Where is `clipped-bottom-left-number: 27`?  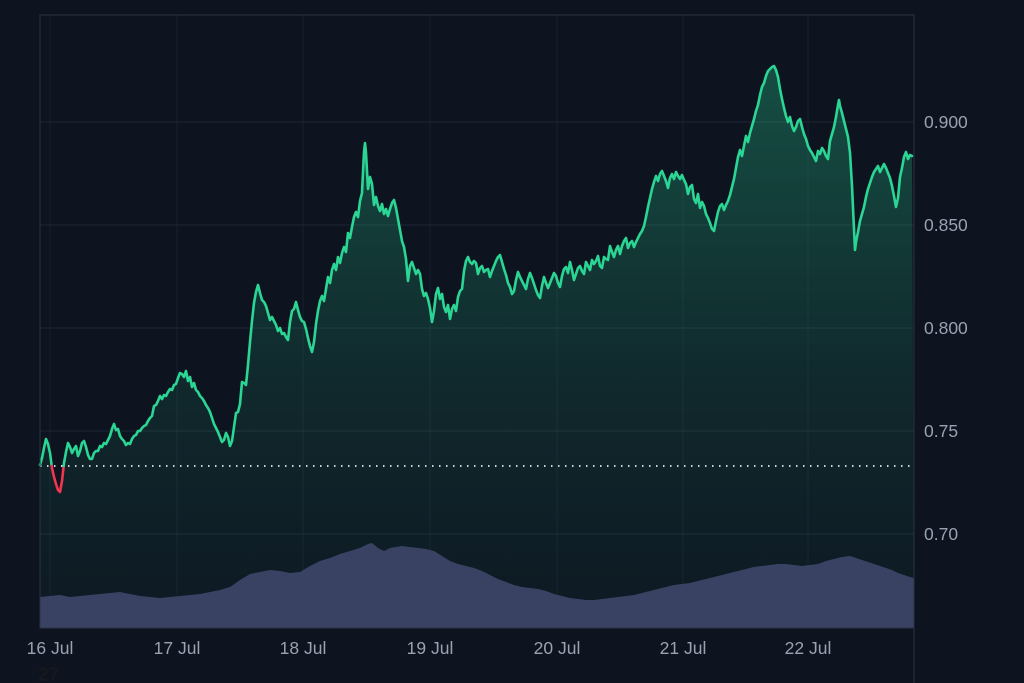
clipped-bottom-left-number: 27 is located at coordinates (49, 674).